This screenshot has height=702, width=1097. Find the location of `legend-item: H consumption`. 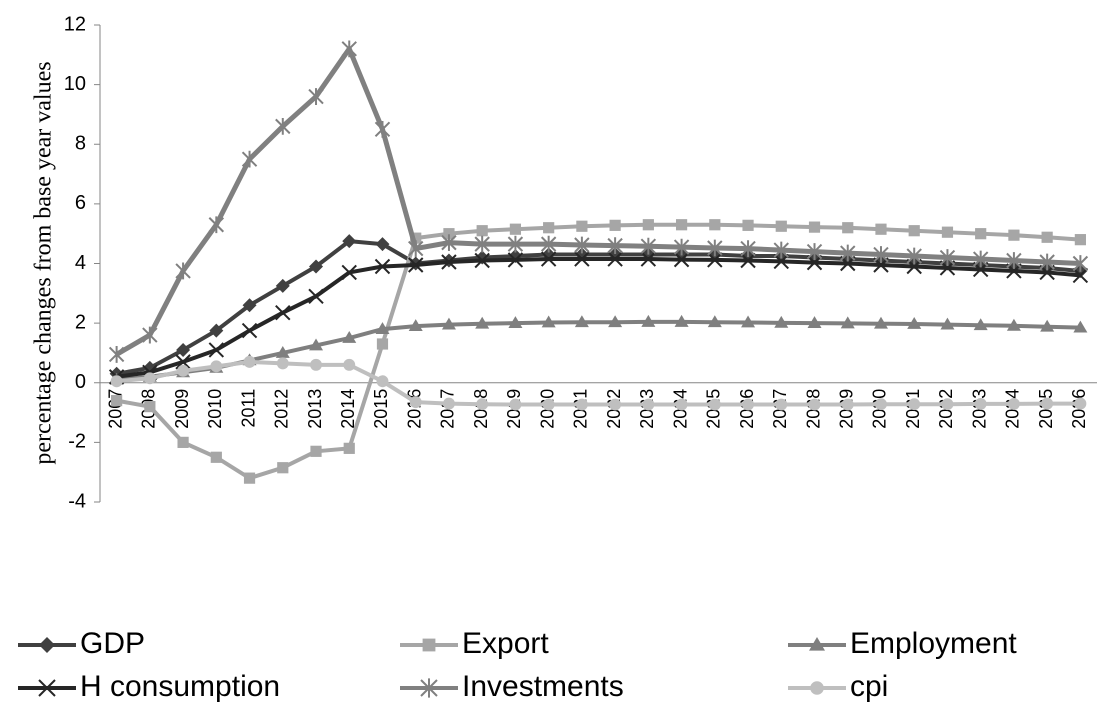

legend-item: H consumption is located at coordinates (149, 686).